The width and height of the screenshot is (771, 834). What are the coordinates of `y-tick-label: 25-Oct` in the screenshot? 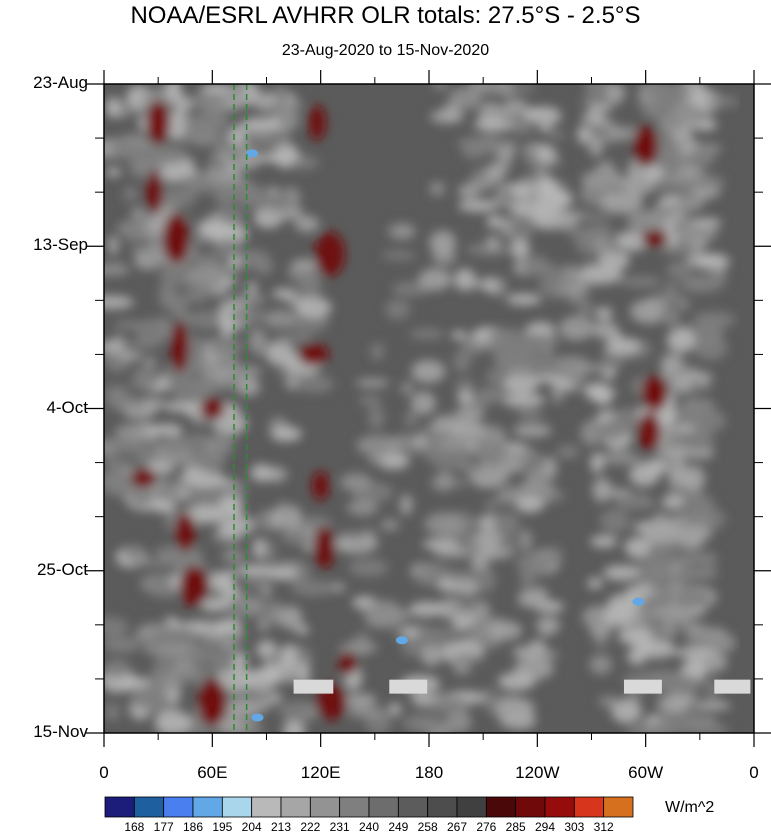 It's located at (62, 569).